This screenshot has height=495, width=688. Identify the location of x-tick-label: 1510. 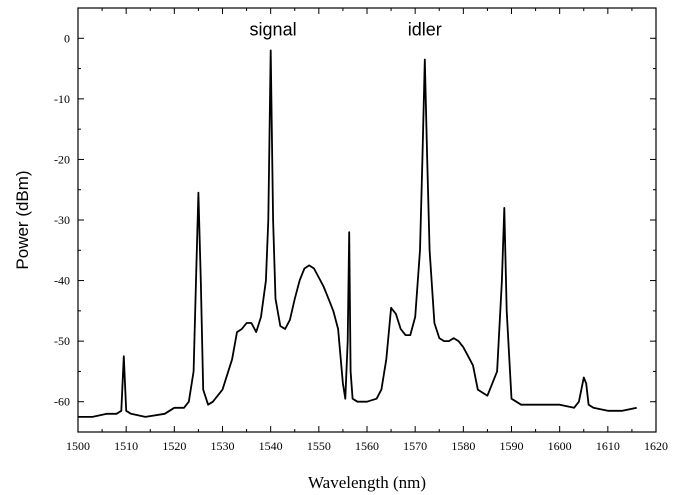
(126, 446).